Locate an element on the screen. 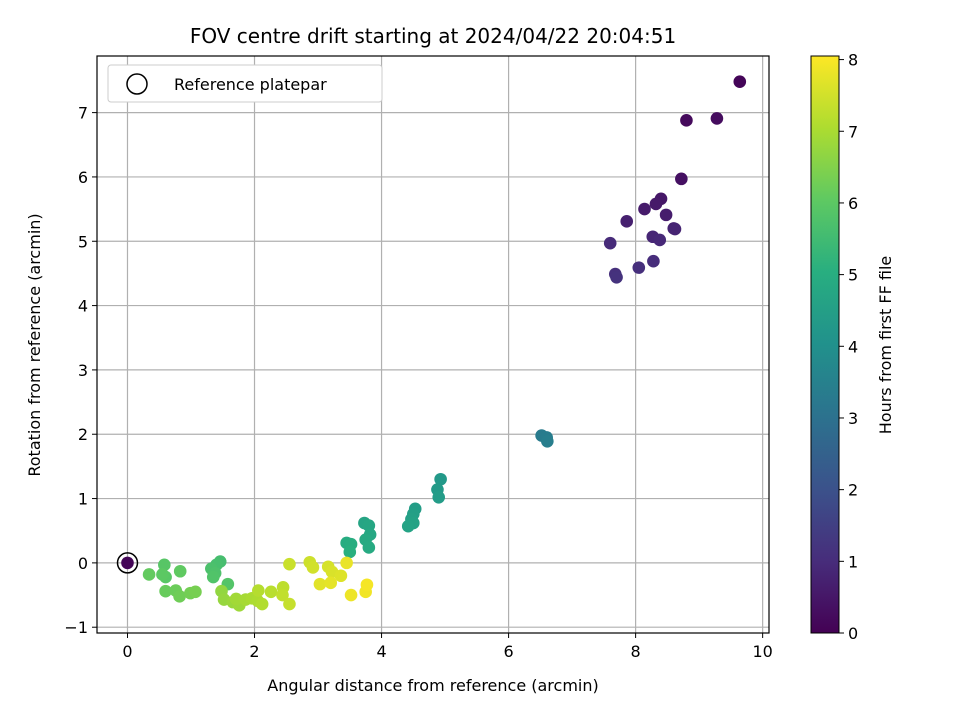 This screenshot has height=720, width=960. colorbar-ticks: 0 1 2 3 4 5 6 7 8 is located at coordinates (848, 347).